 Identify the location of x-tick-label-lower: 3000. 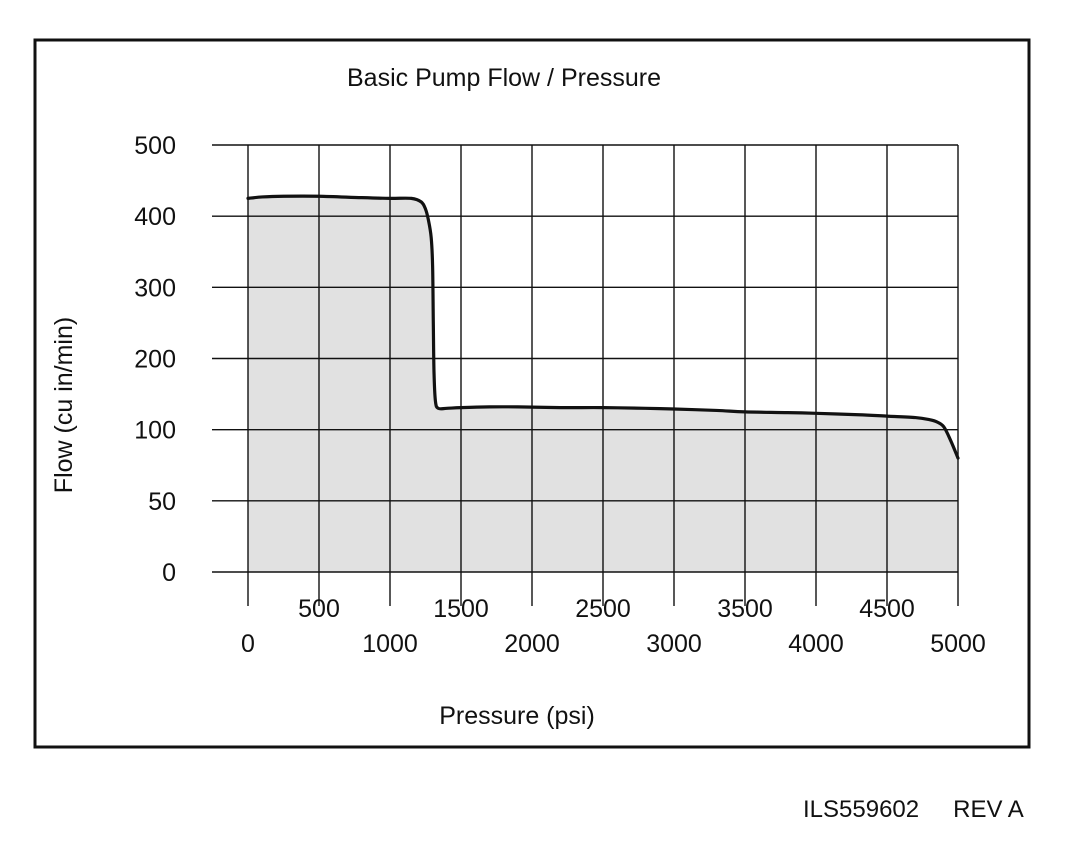
(674, 644).